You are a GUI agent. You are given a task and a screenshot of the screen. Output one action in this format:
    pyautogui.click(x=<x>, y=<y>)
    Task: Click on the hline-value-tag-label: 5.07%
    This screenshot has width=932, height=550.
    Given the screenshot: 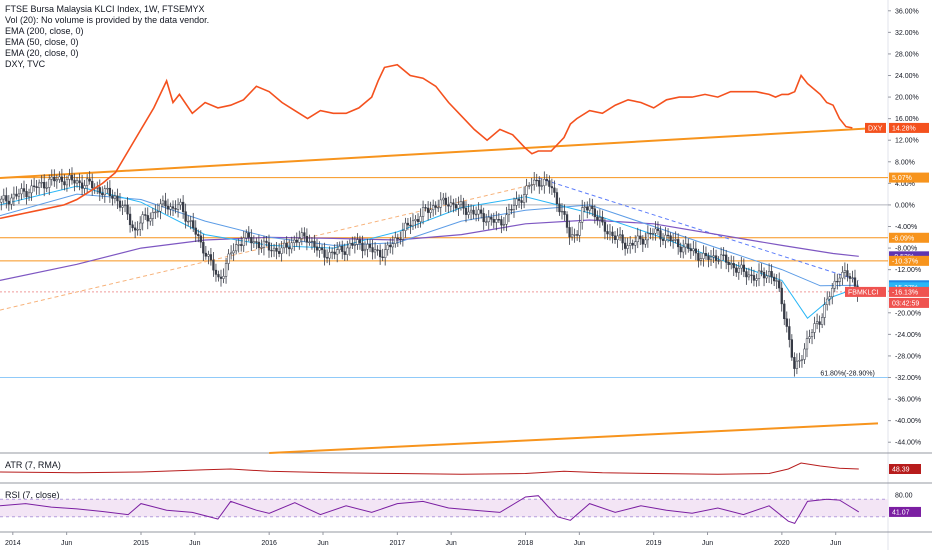 What is the action you would take?
    pyautogui.click(x=902, y=178)
    